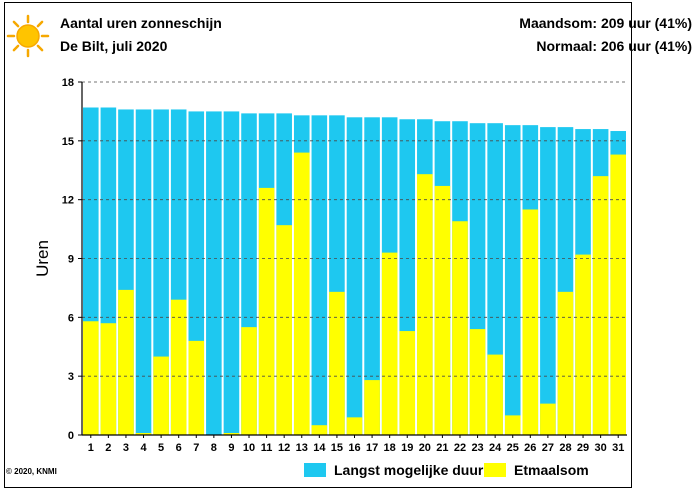 The image size is (700, 495). I want to click on x-tick-label-29: 29, so click(583, 448).